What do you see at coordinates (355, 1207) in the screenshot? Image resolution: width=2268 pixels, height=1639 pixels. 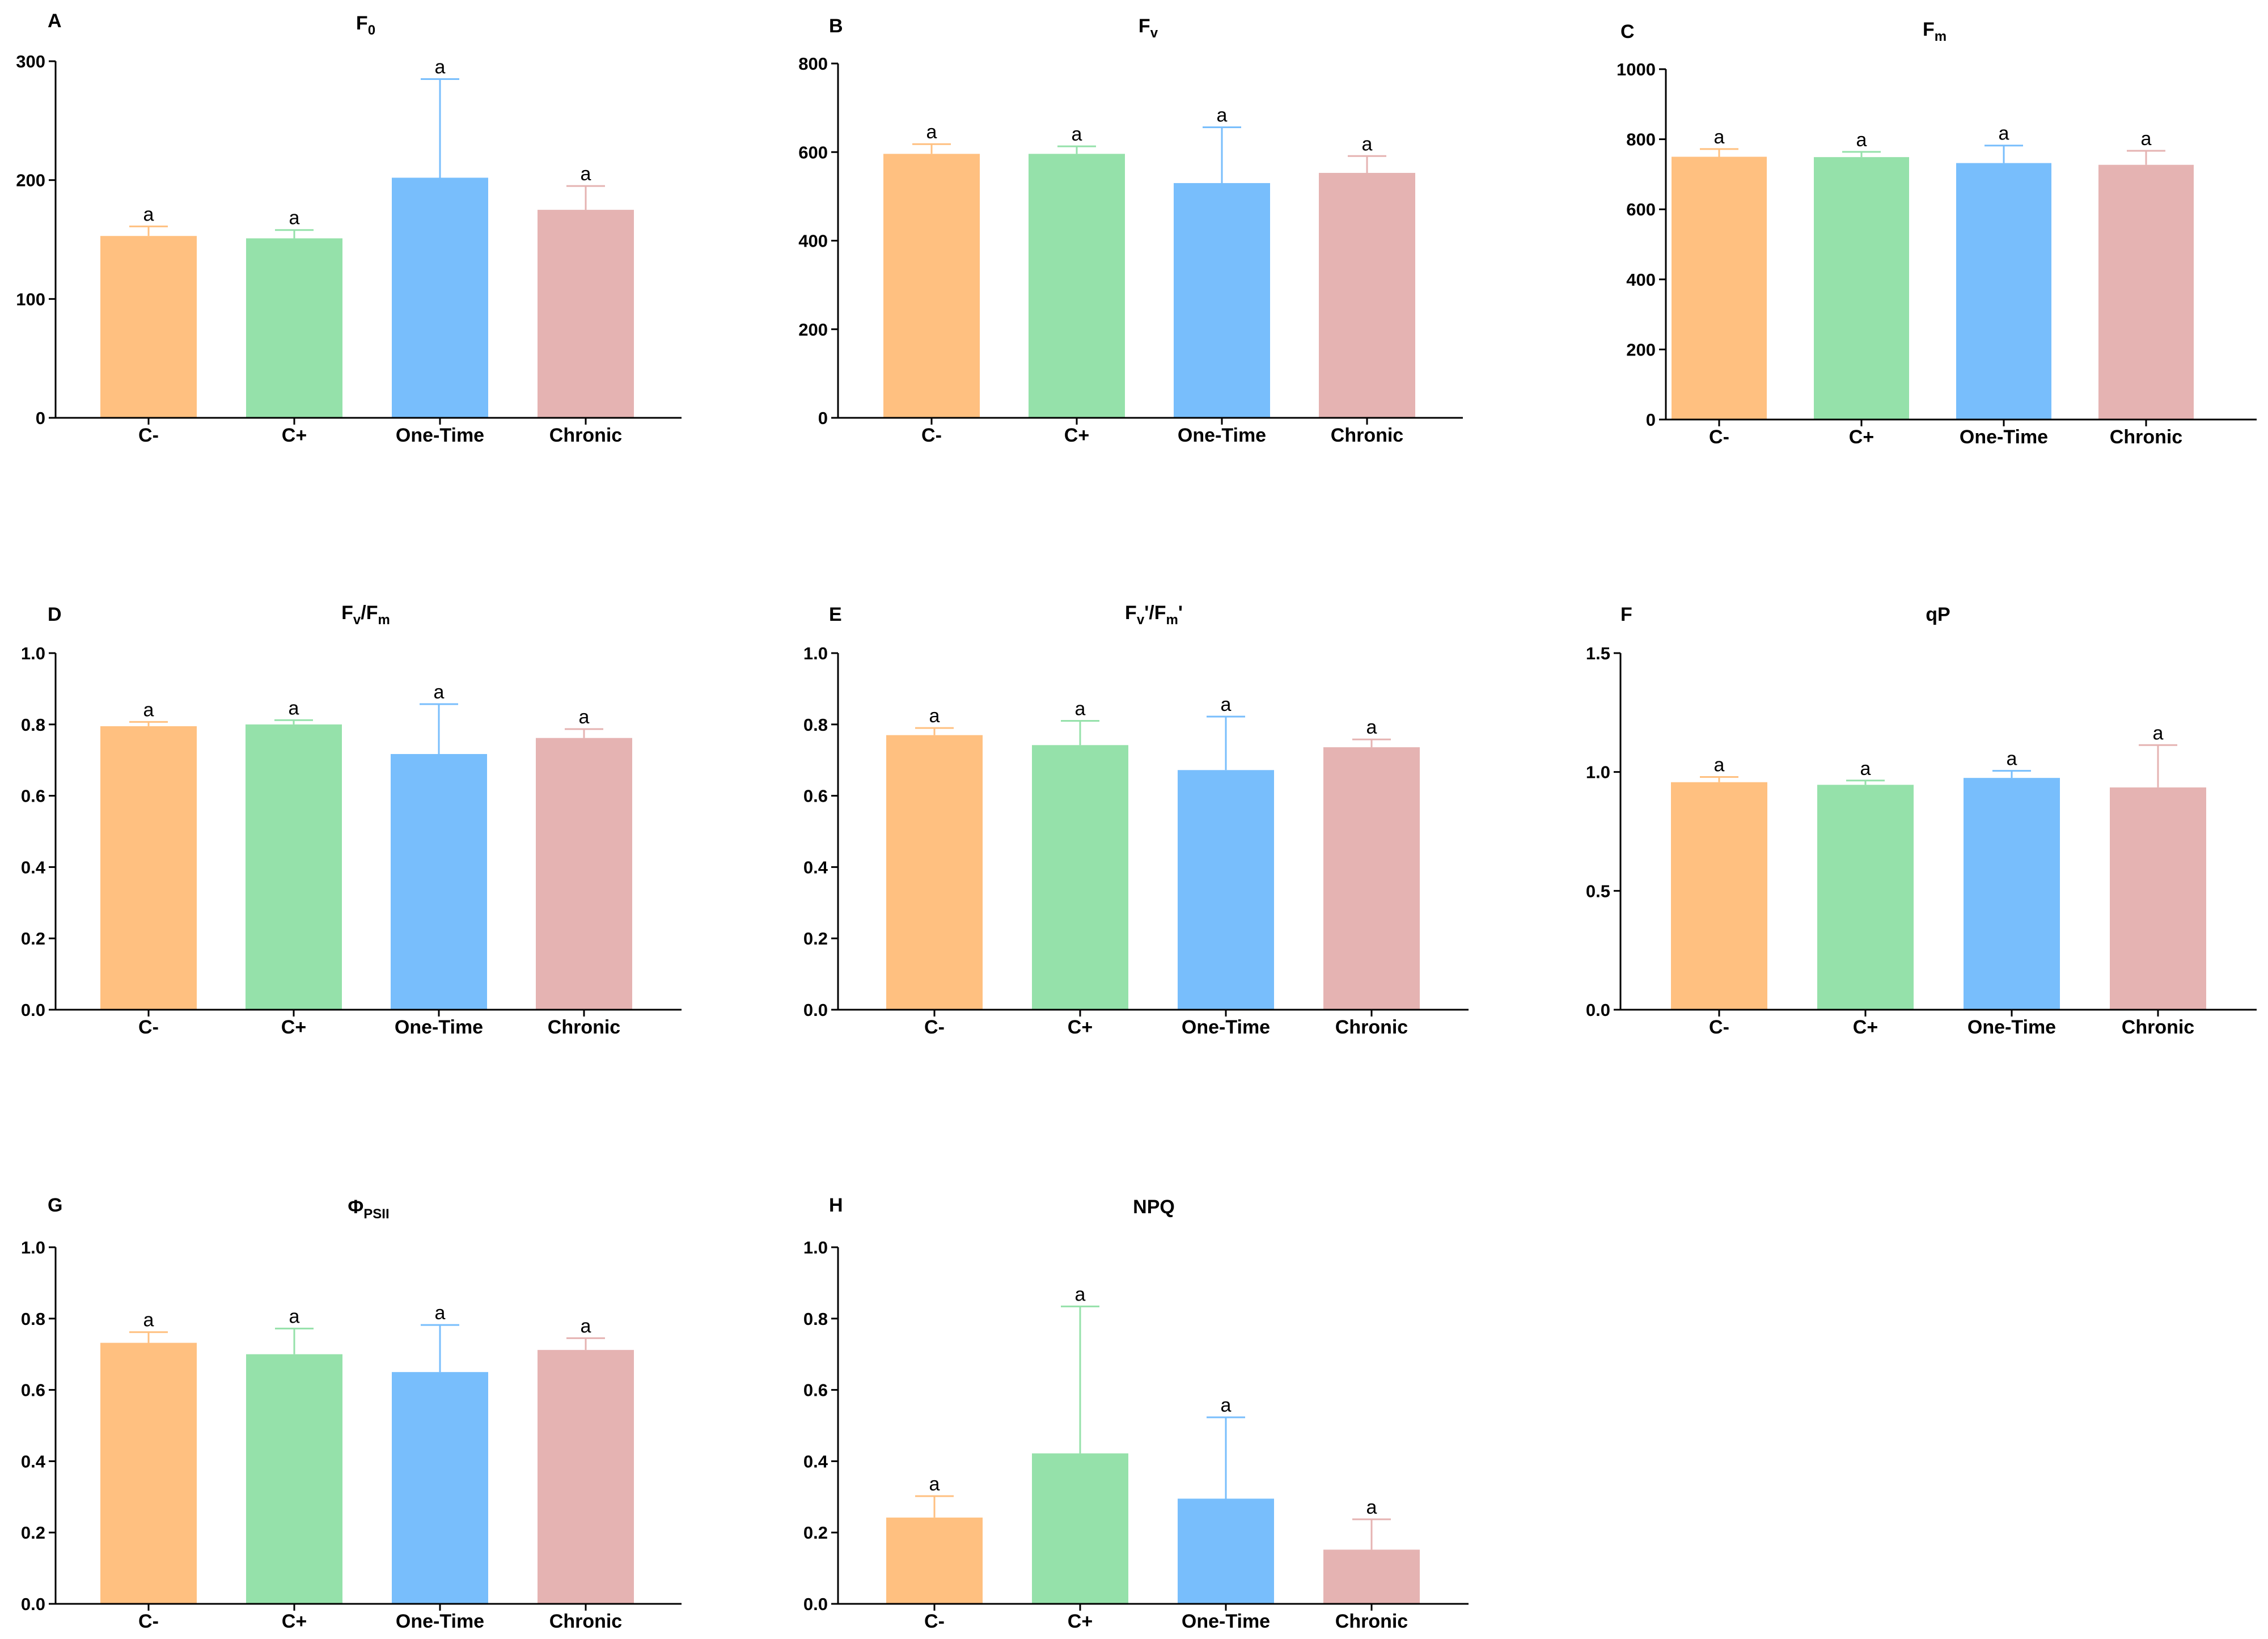 I see `title-text: Φ` at bounding box center [355, 1207].